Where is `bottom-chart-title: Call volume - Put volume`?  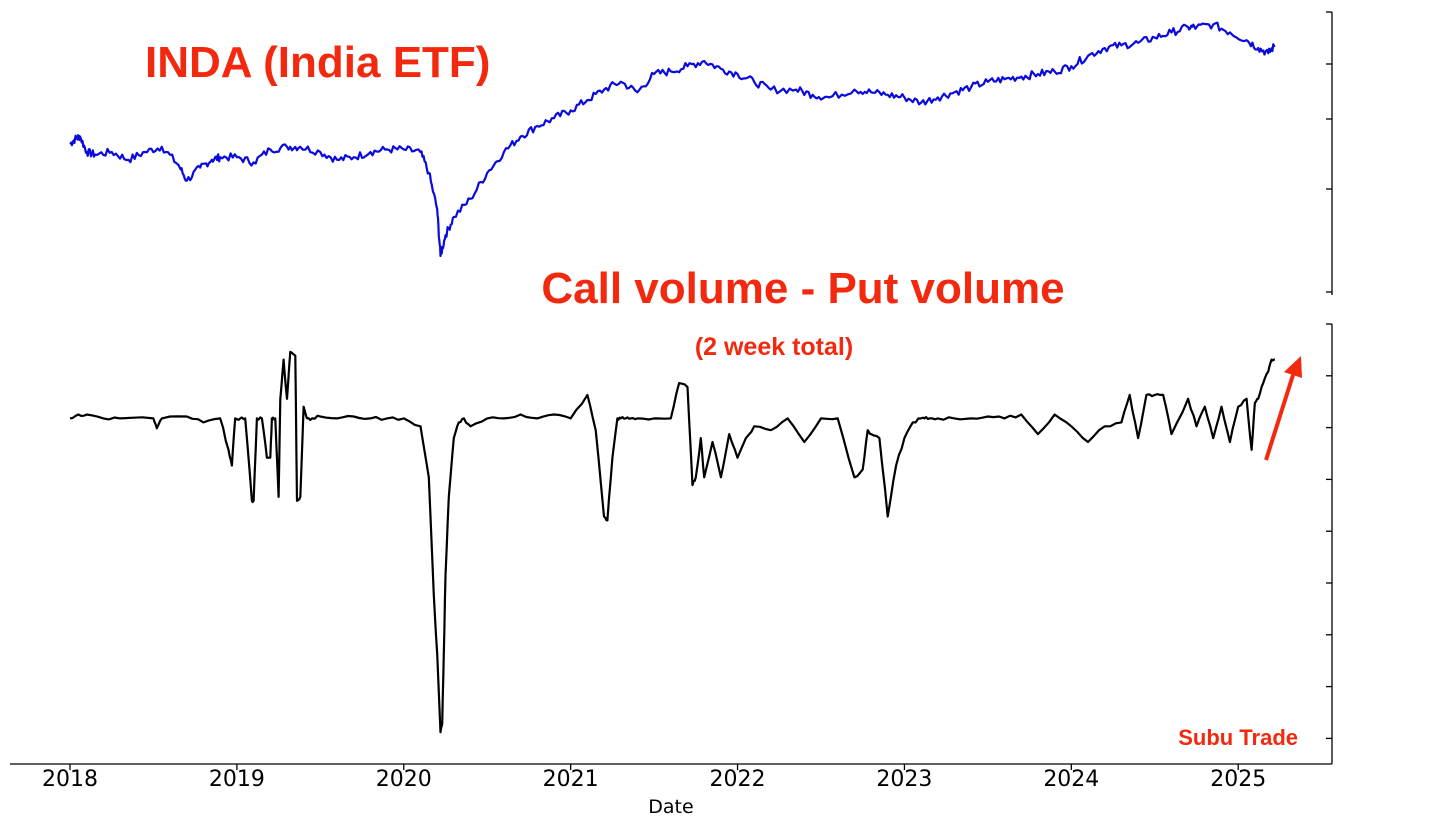
bottom-chart-title: Call volume - Put volume is located at coordinates (802, 288).